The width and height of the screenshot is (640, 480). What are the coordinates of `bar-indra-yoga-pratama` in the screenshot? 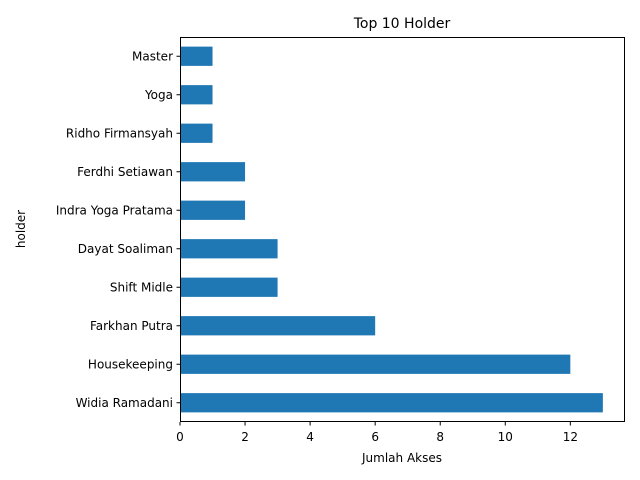 It's located at (213, 210).